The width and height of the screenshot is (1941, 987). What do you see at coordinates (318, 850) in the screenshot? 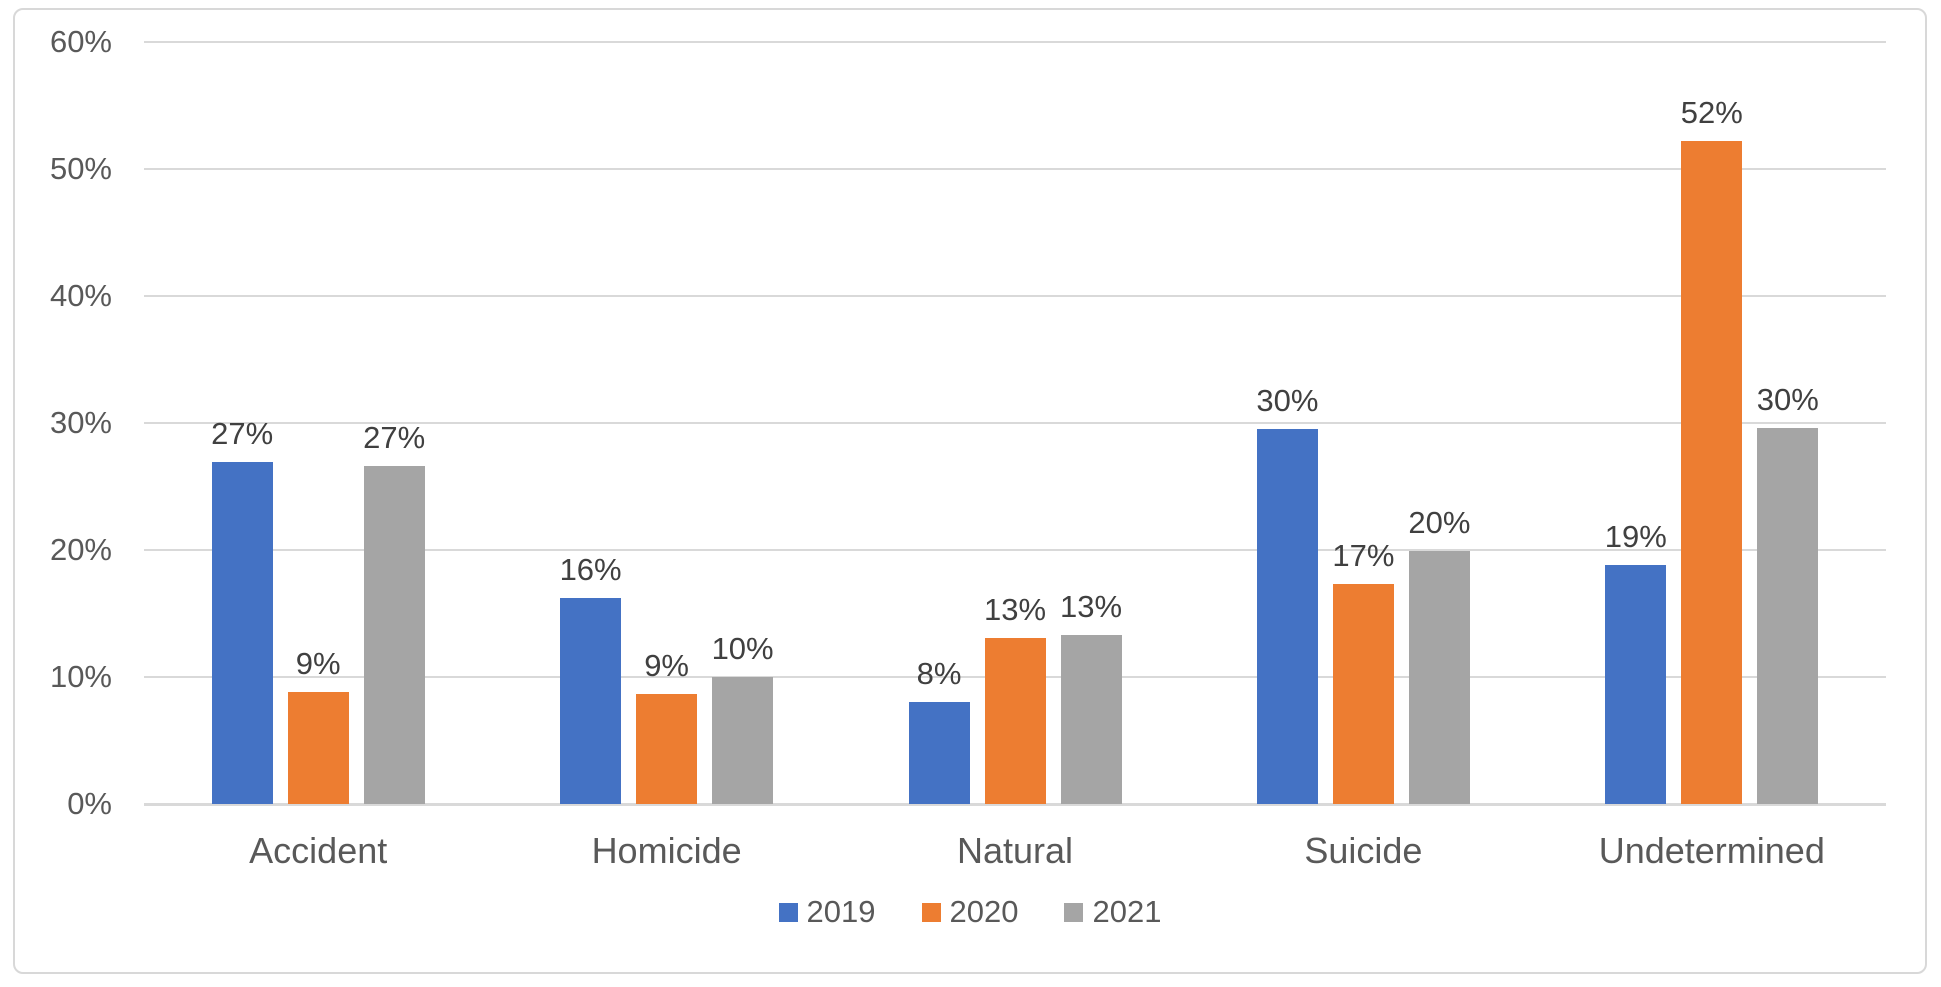
I see `category-label-accident: Accident` at bounding box center [318, 850].